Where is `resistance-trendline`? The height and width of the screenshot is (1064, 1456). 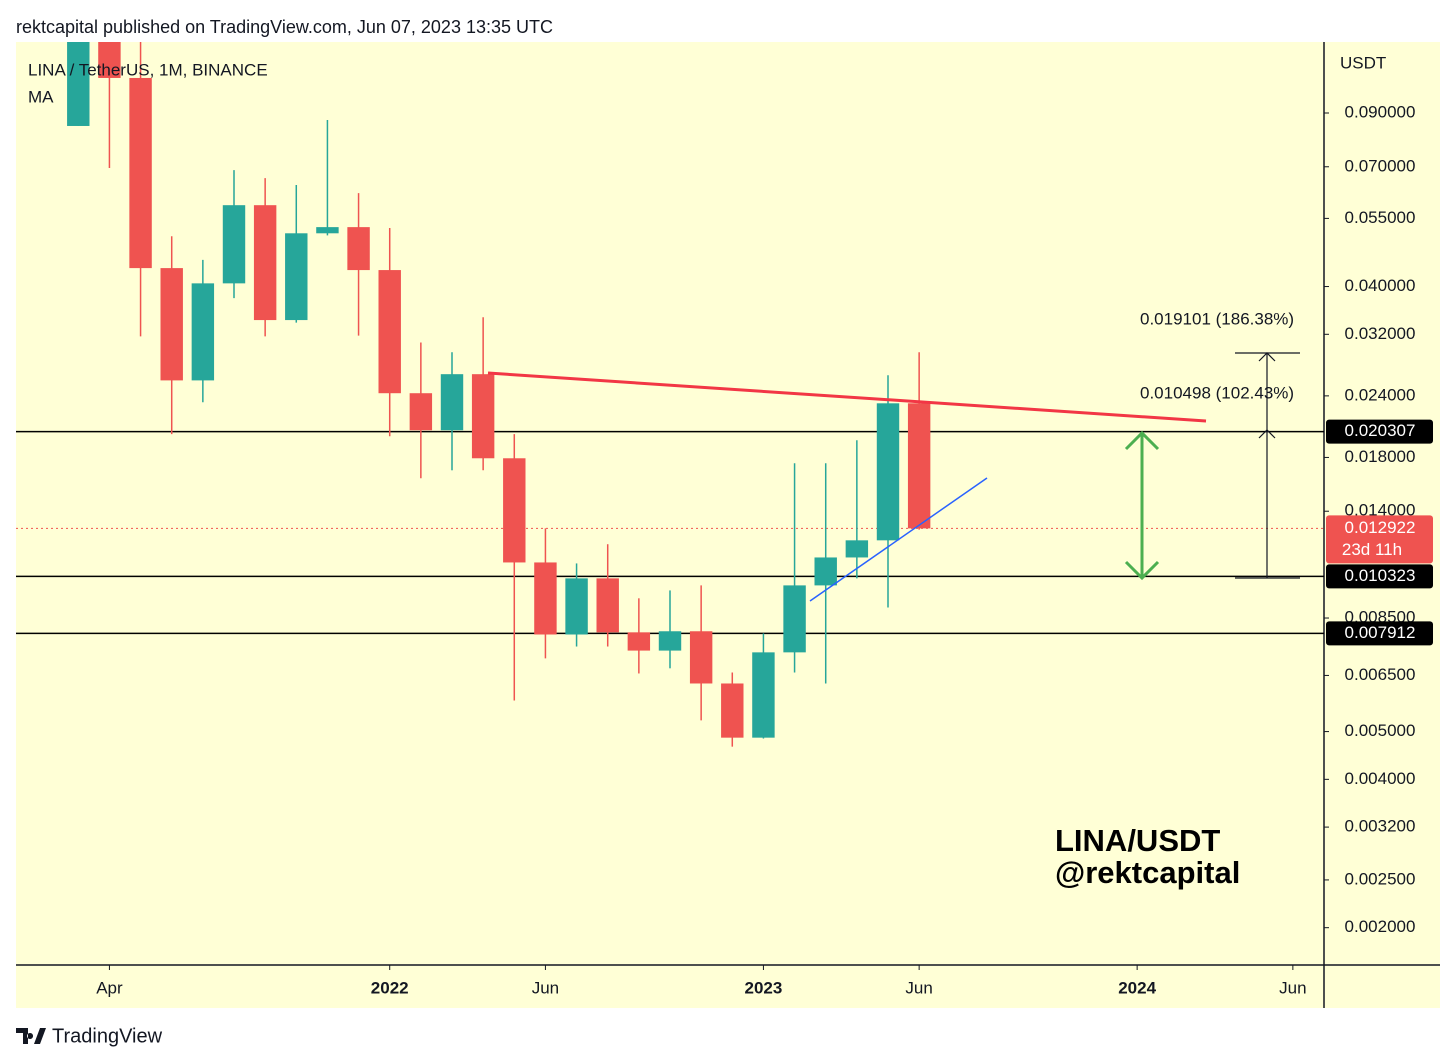
resistance-trendline is located at coordinates (847, 397).